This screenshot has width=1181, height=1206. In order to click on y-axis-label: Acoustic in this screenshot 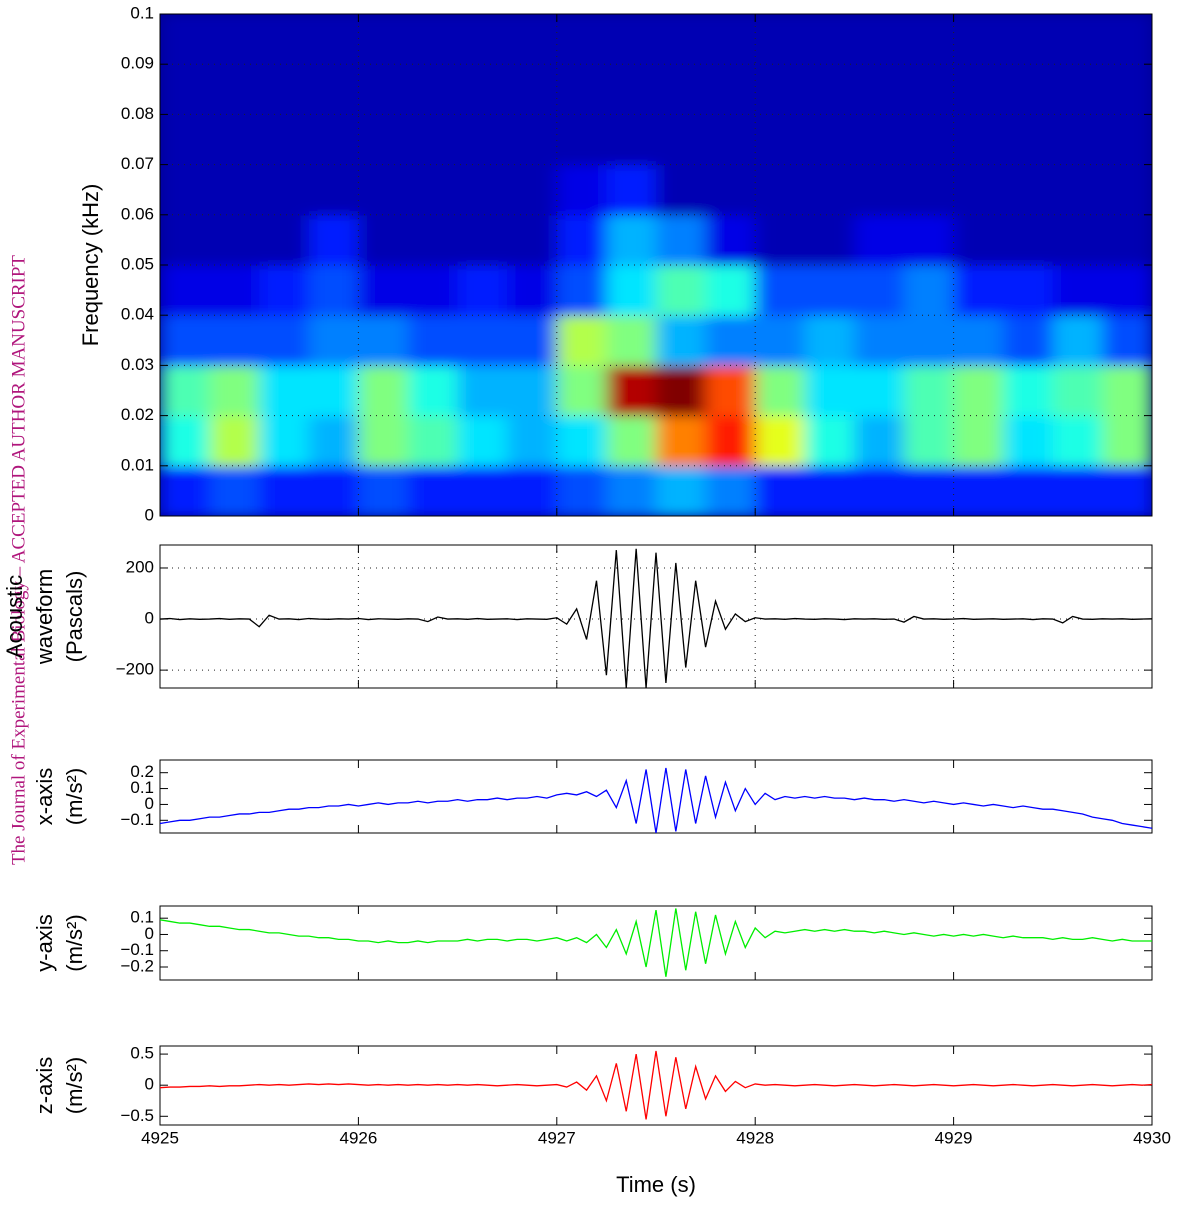, I will do `click(14, 616)`.